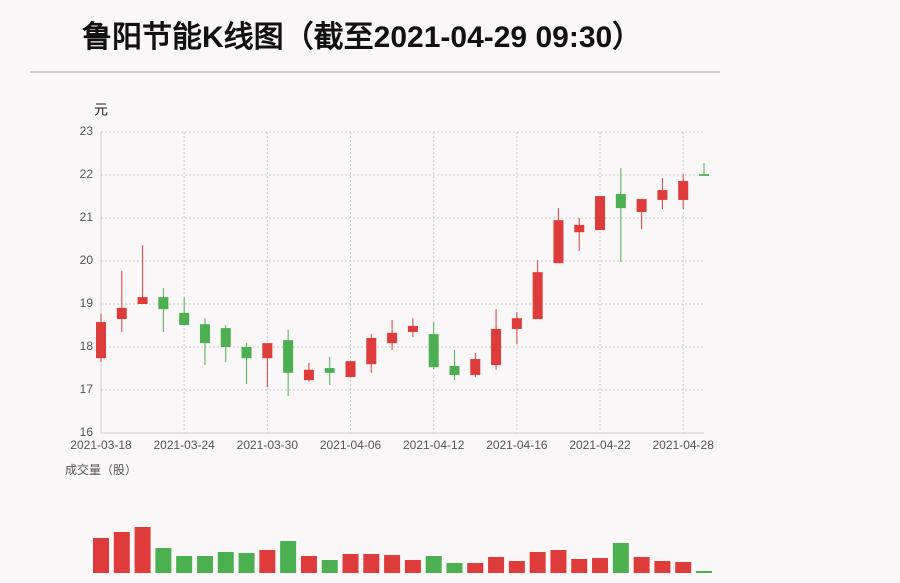 The height and width of the screenshot is (583, 900). What do you see at coordinates (517, 445) in the screenshot?
I see `x-tick-label: 2021-04-16` at bounding box center [517, 445].